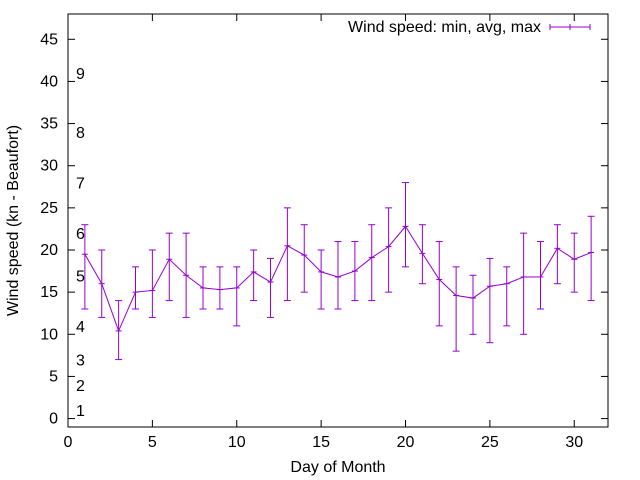  Describe the element at coordinates (49, 208) in the screenshot. I see `y-tick-label: 25` at that location.